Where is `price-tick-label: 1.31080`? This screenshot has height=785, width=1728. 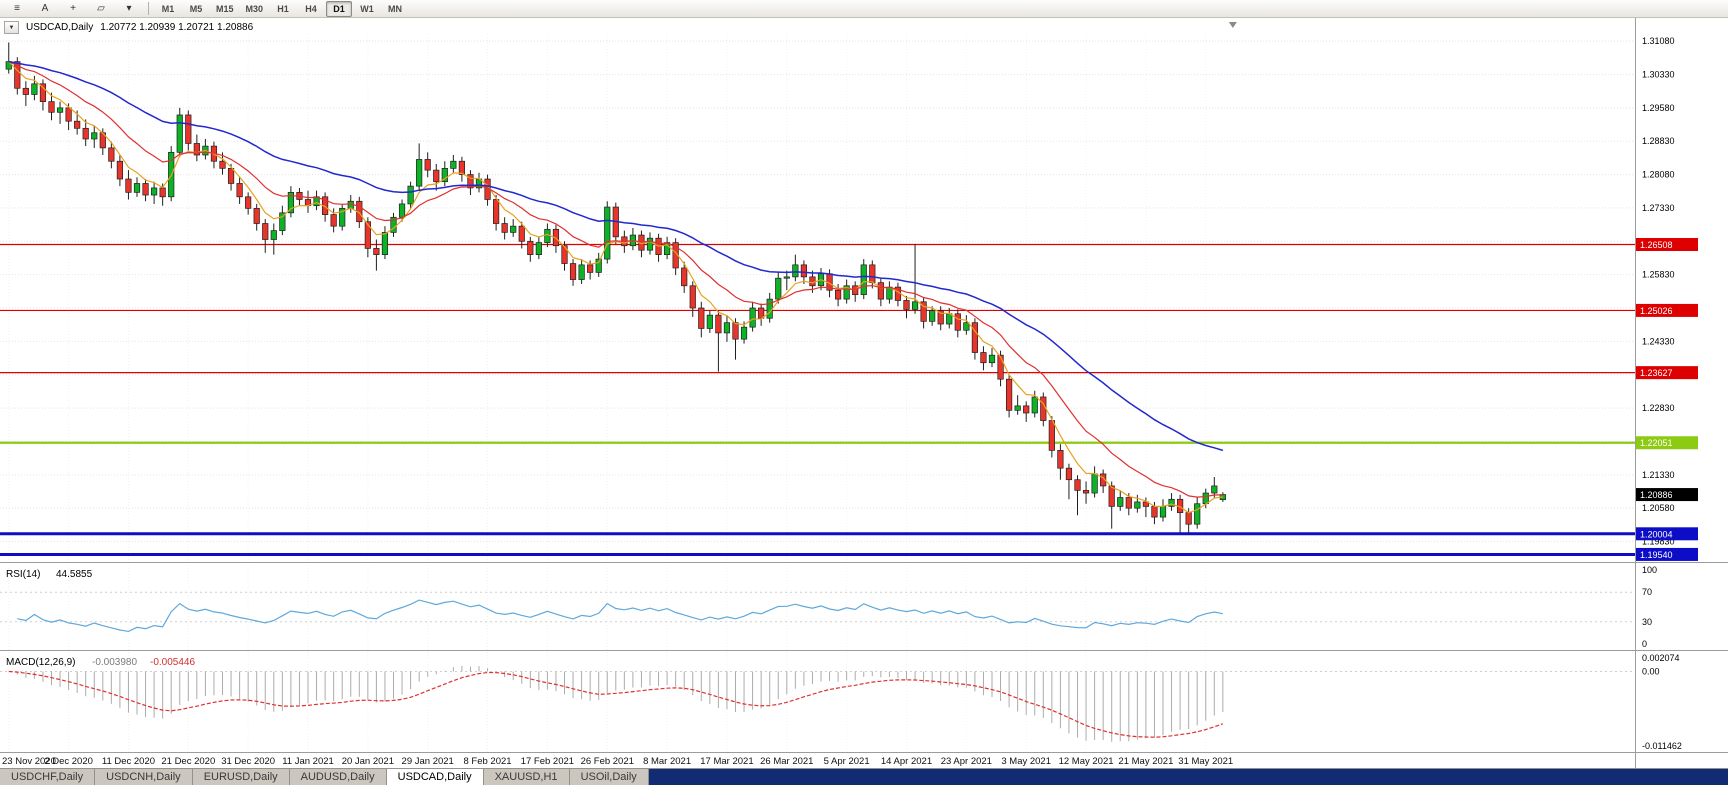
price-tick-label: 1.31080 is located at coordinates (1658, 41).